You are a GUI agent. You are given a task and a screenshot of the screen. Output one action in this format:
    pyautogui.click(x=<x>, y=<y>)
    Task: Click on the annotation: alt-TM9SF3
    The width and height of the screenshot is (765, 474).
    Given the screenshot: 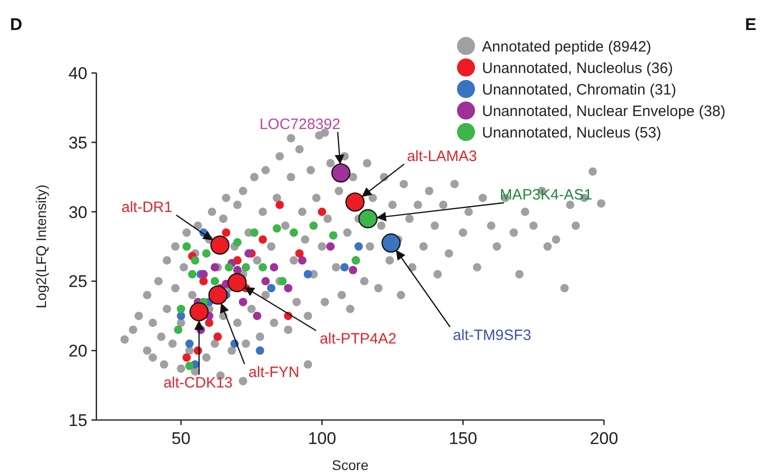 What is the action you would take?
    pyautogui.click(x=492, y=335)
    